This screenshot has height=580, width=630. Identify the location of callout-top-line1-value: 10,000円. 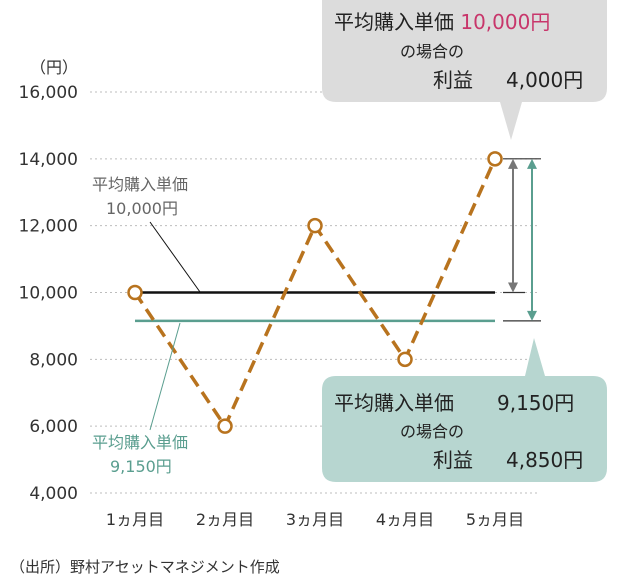
(505, 22).